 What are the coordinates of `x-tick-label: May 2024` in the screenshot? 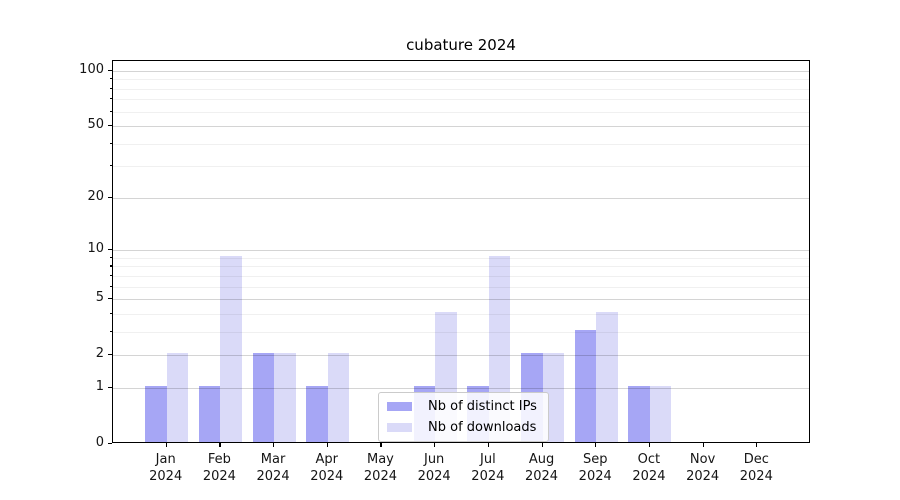 It's located at (380, 468).